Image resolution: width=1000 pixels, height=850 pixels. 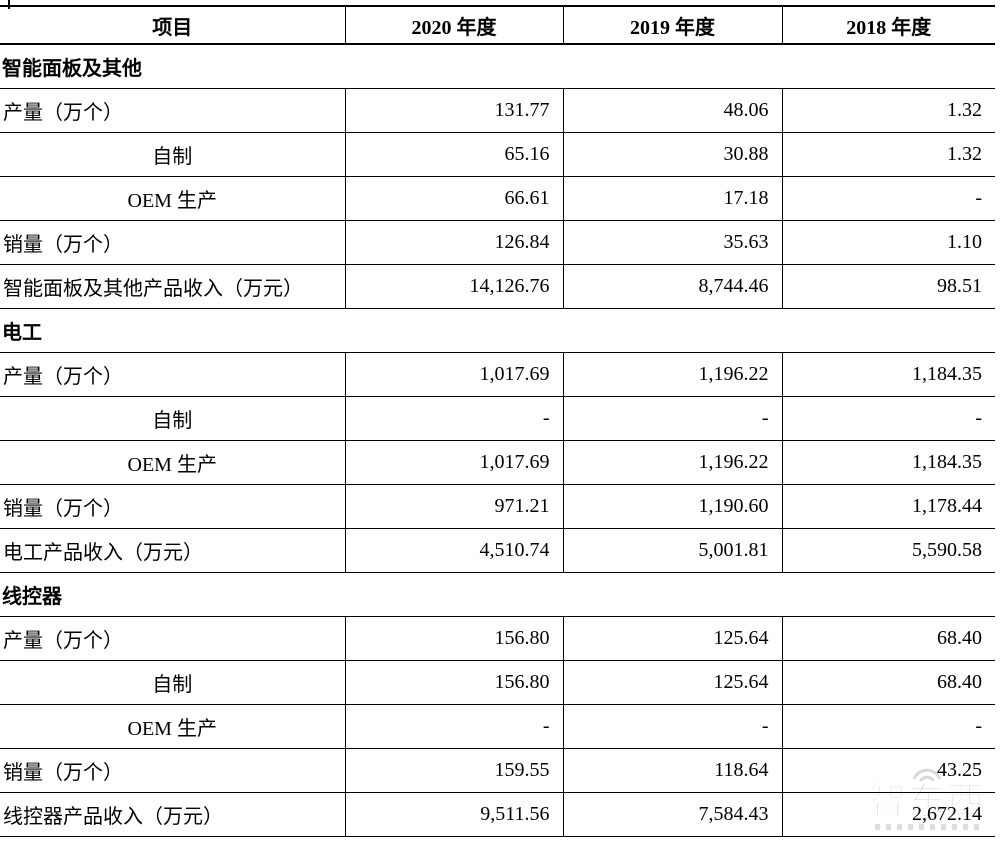 What do you see at coordinates (888, 770) in the screenshot?
I see `value-cell-2018: 43.25` at bounding box center [888, 770].